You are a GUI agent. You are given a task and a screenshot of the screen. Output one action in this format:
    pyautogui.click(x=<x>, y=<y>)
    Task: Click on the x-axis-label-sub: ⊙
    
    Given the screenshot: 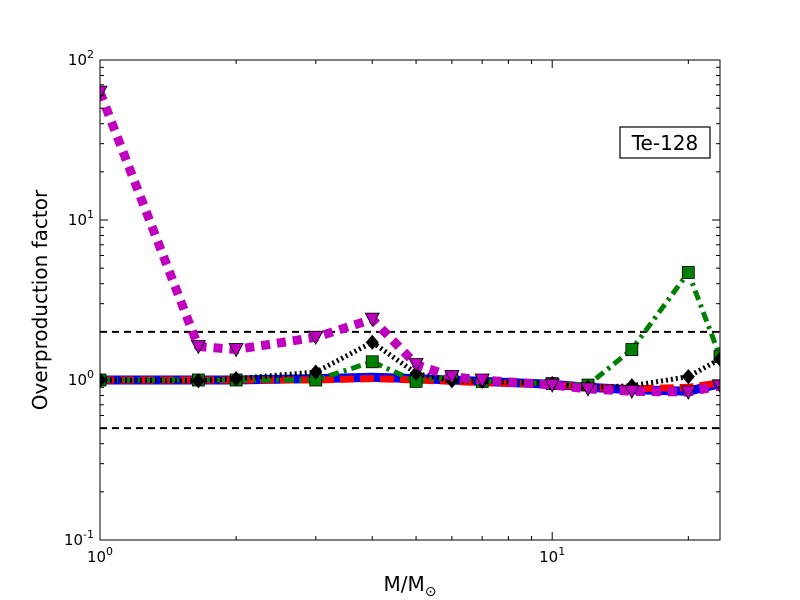 What is the action you would take?
    pyautogui.click(x=431, y=592)
    